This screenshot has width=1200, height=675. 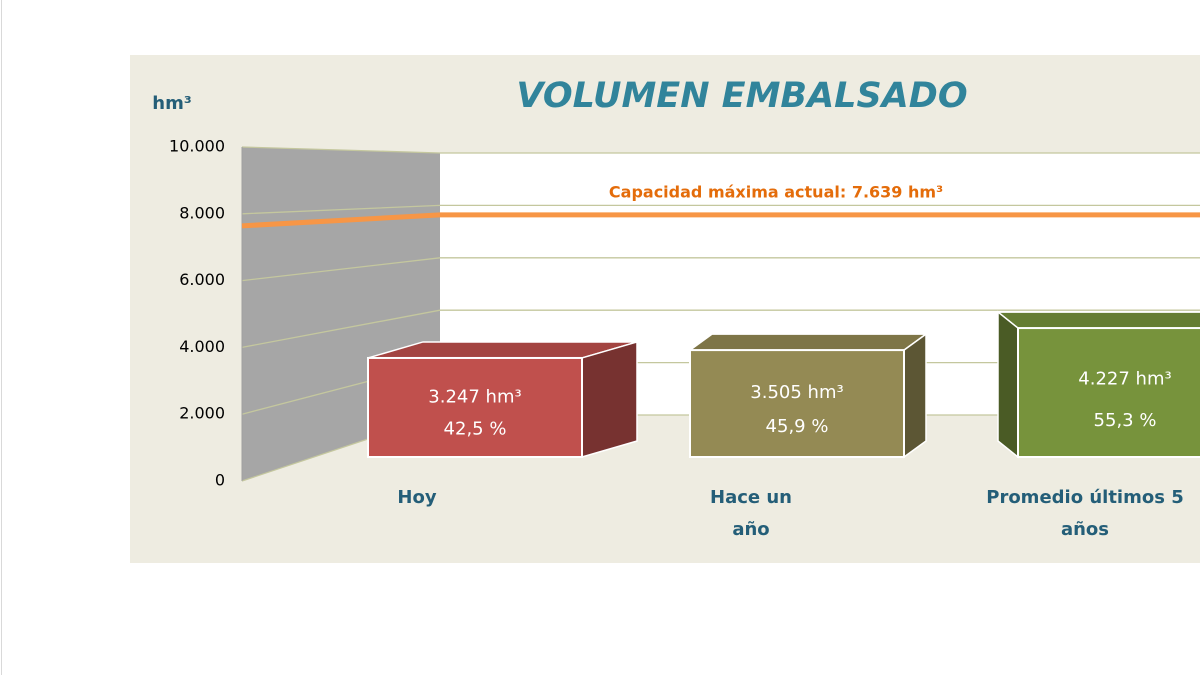 What do you see at coordinates (741, 96) in the screenshot?
I see `chart-title: VOLUMEN EMBALSADO` at bounding box center [741, 96].